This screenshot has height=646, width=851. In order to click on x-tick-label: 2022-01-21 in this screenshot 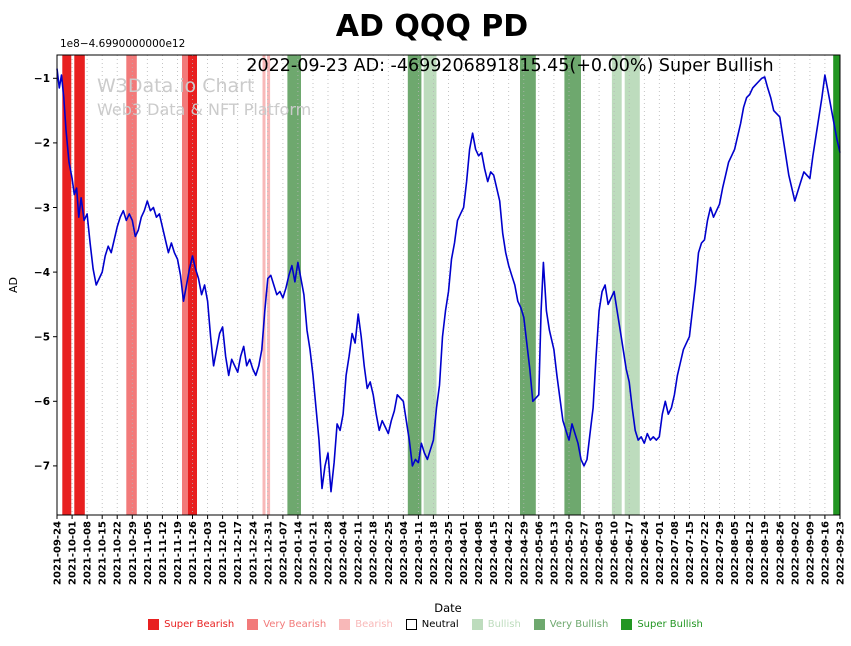, I will do `click(314, 553)`.